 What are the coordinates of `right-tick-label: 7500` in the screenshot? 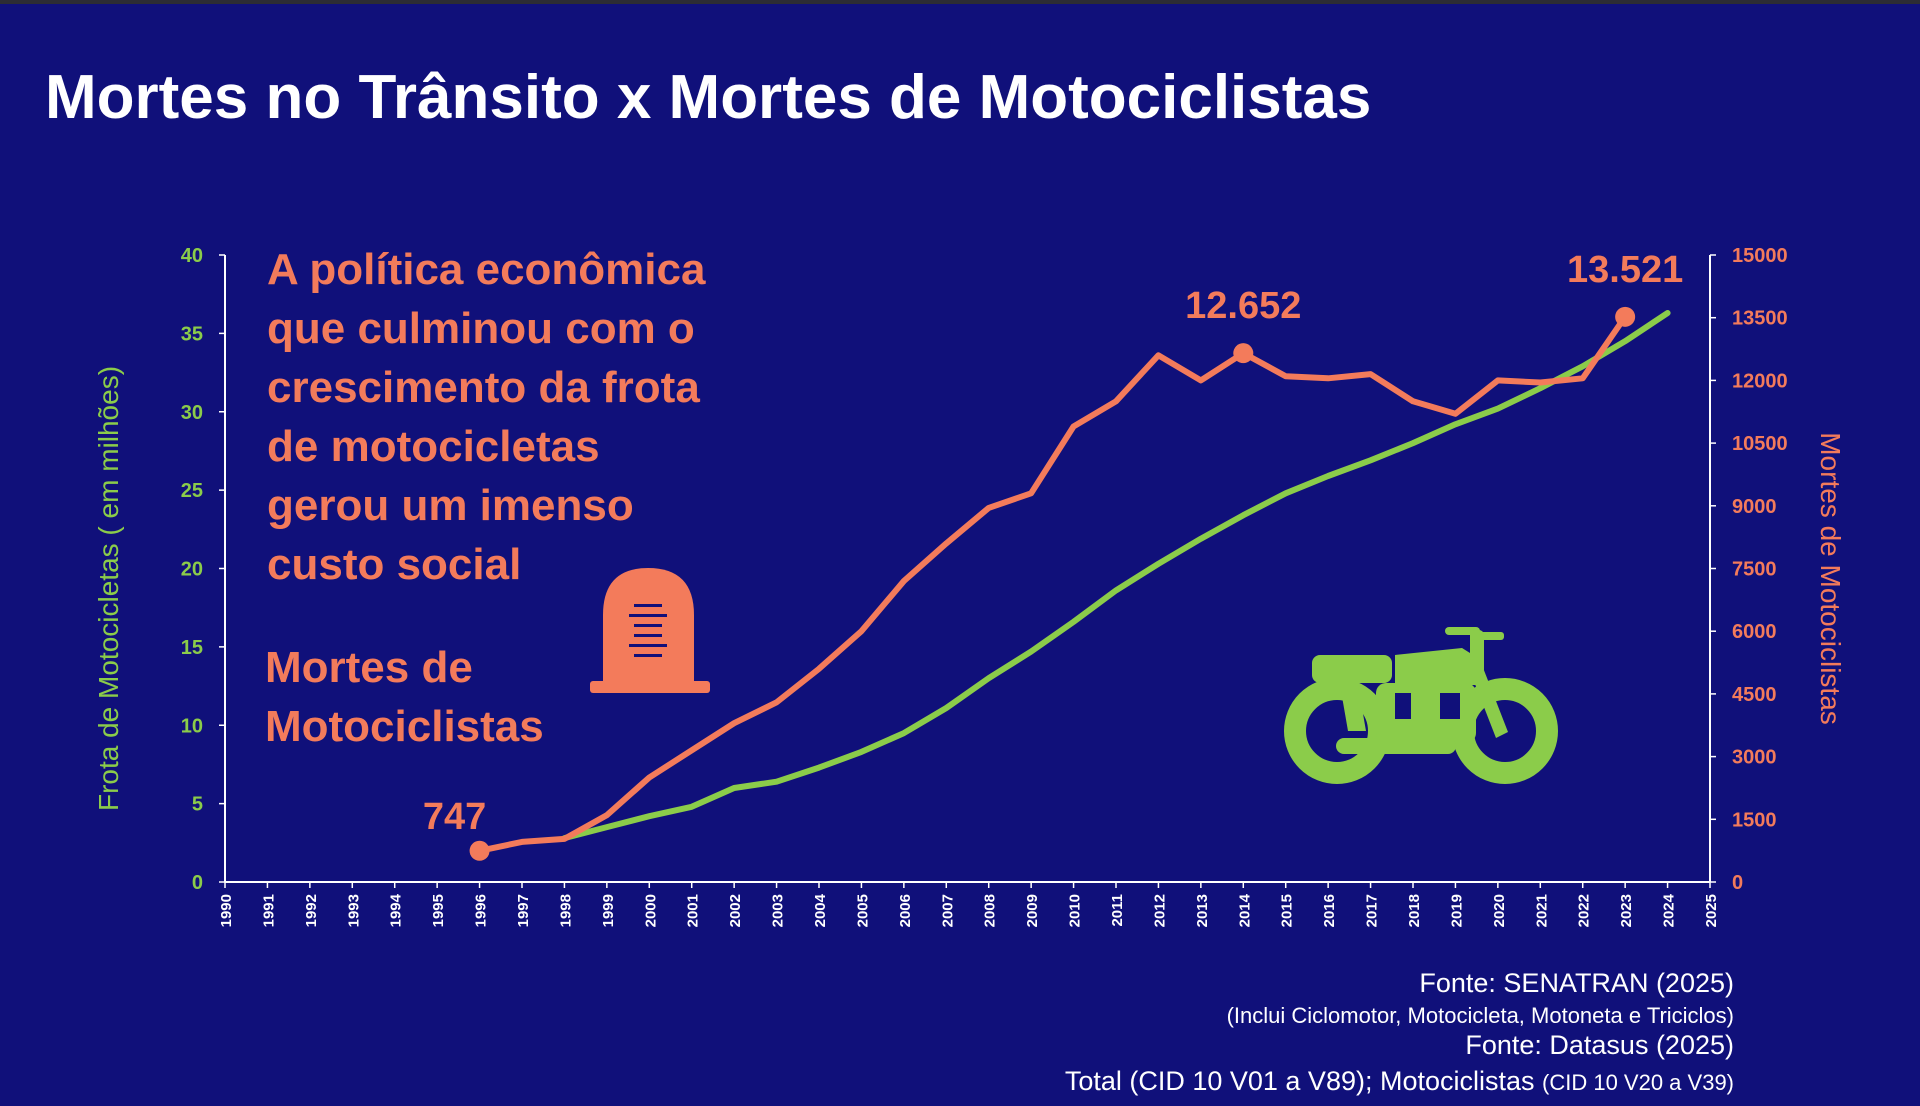 It's located at (1754, 570).